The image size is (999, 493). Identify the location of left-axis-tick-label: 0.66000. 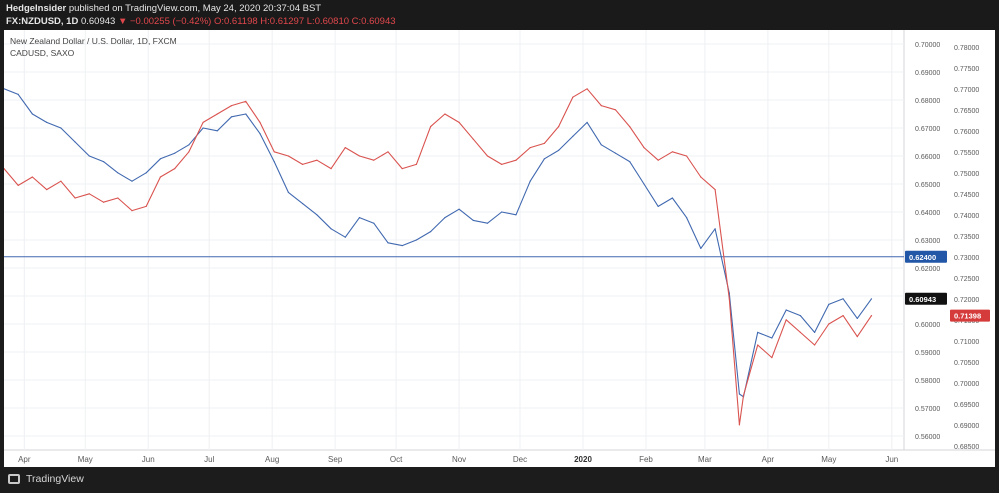
(927, 157).